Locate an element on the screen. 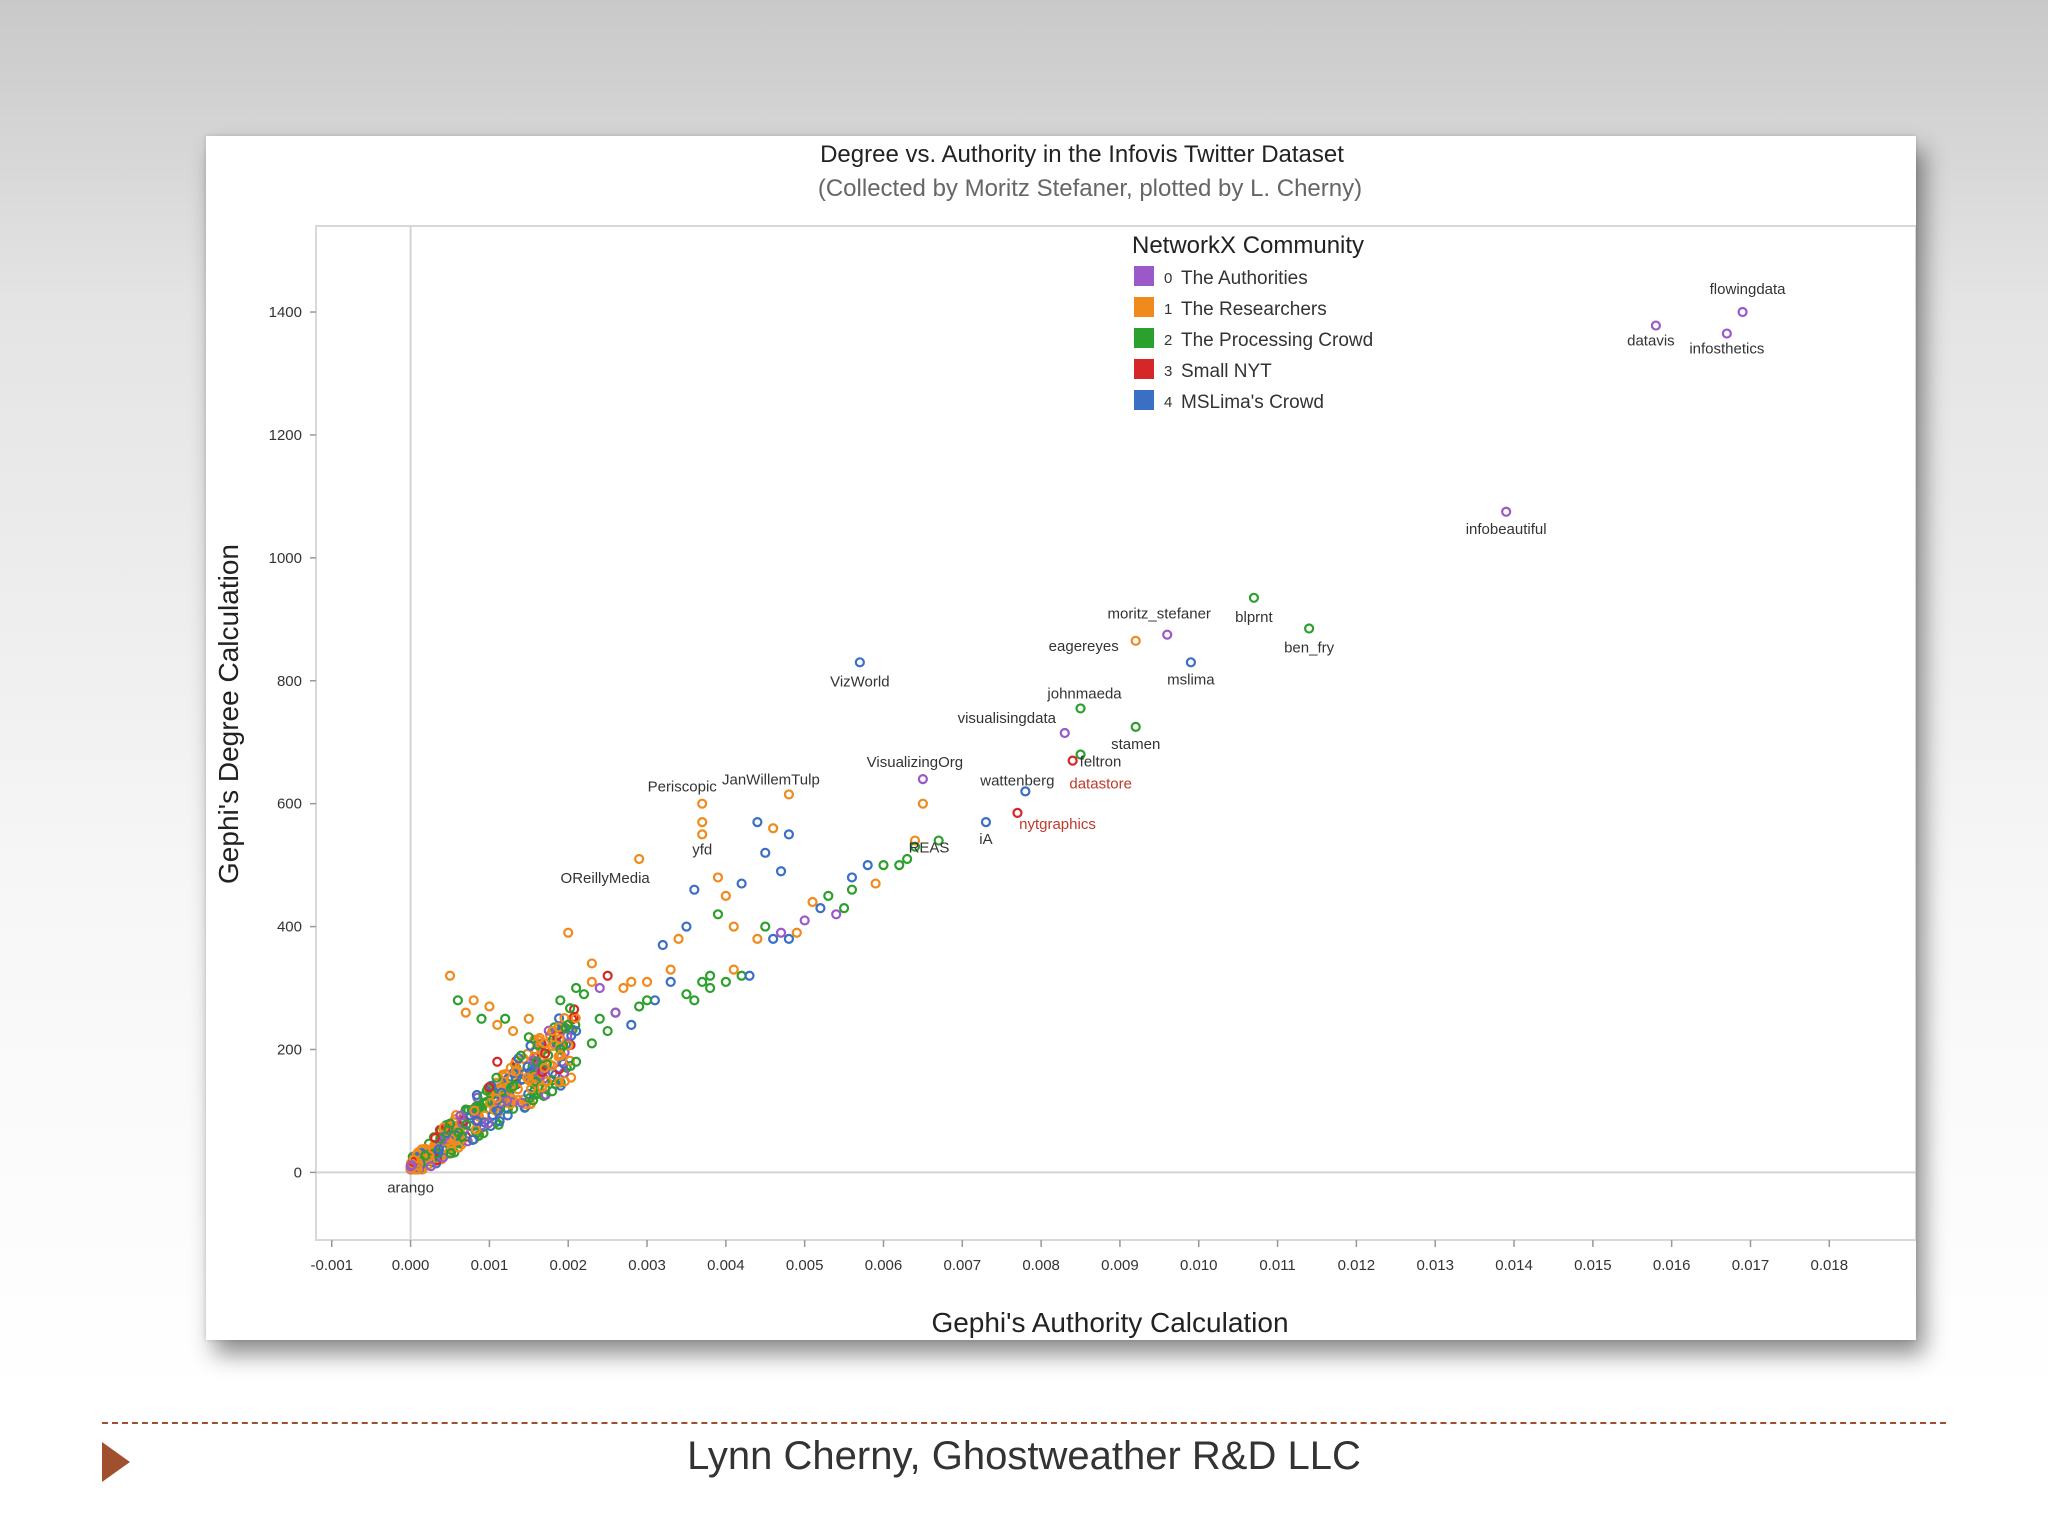 The width and height of the screenshot is (2048, 1536). footer-divider is located at coordinates (1024, 1423).